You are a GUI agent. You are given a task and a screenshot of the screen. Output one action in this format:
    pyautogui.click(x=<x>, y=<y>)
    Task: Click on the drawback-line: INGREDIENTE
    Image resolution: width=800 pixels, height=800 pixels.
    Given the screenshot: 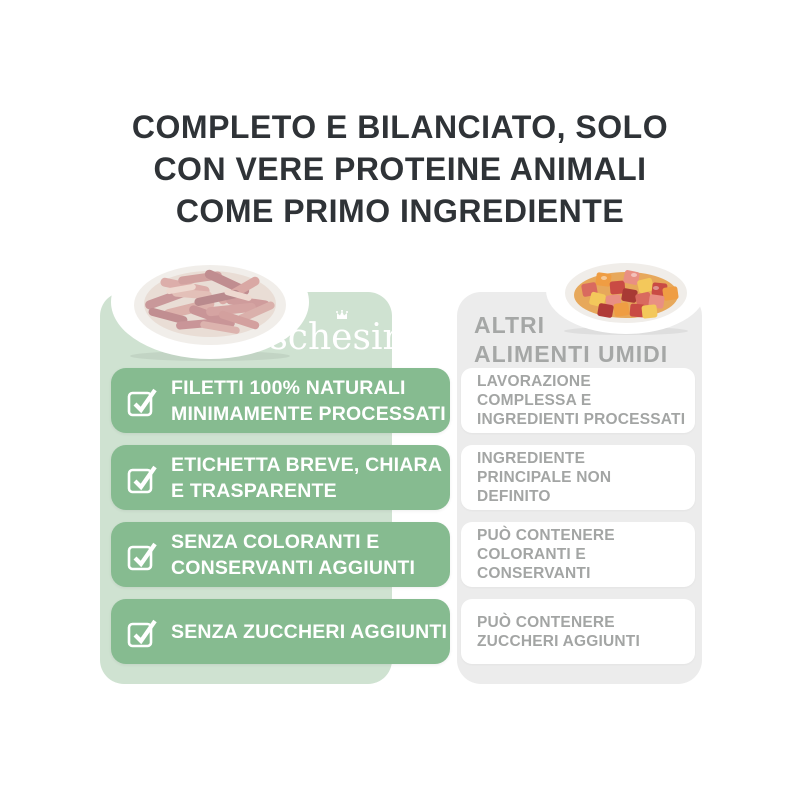 What is the action you would take?
    pyautogui.click(x=531, y=458)
    